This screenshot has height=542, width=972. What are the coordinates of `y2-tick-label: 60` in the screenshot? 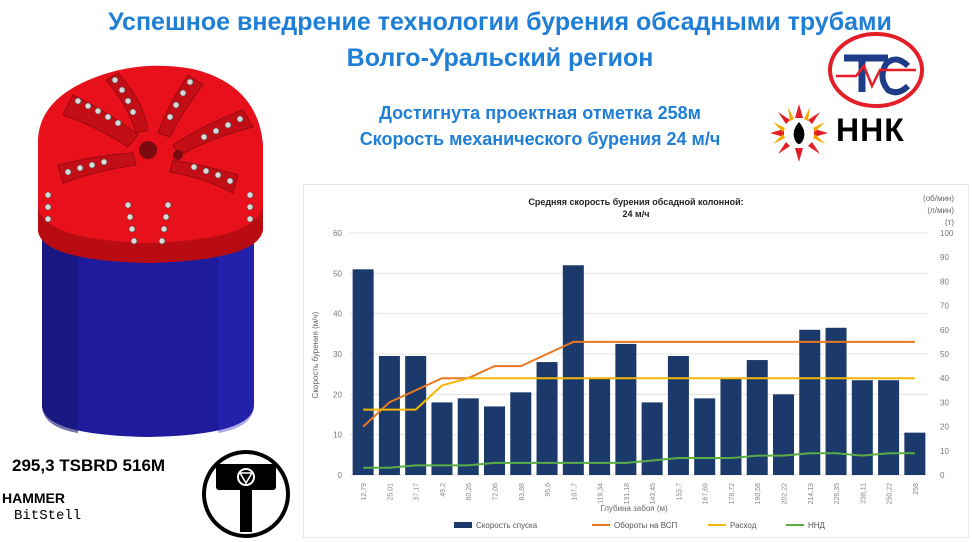 It's located at (944, 330).